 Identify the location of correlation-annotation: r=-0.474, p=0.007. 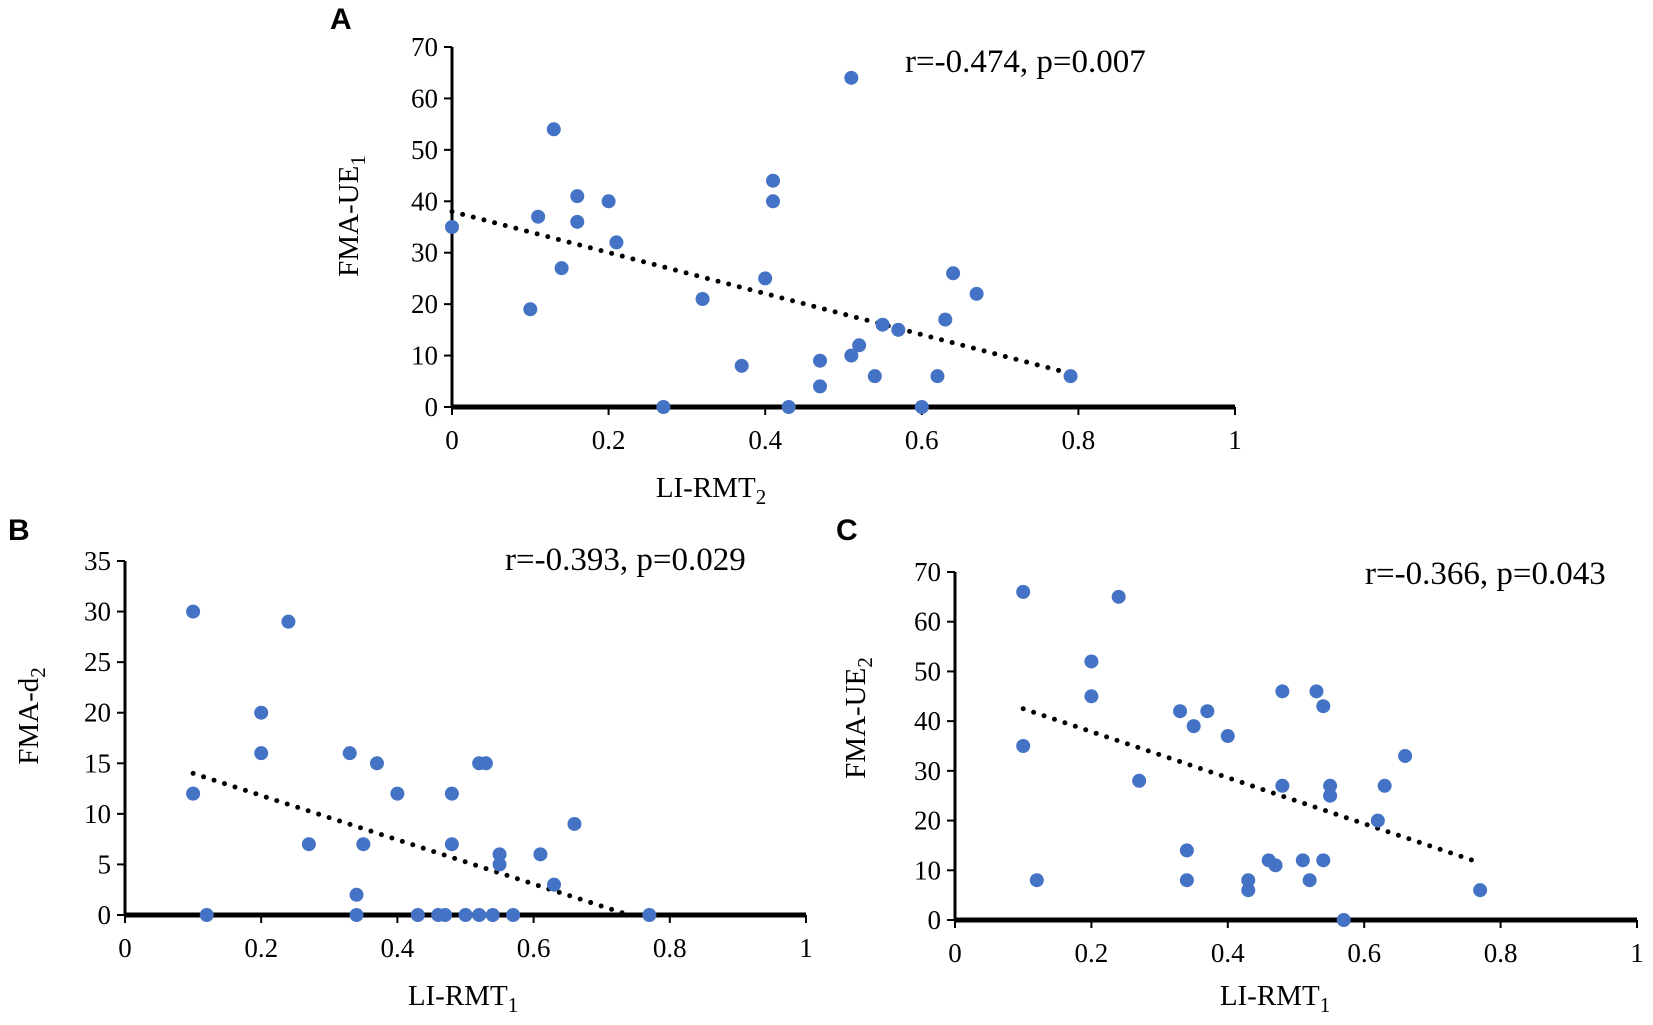
(1025, 62).